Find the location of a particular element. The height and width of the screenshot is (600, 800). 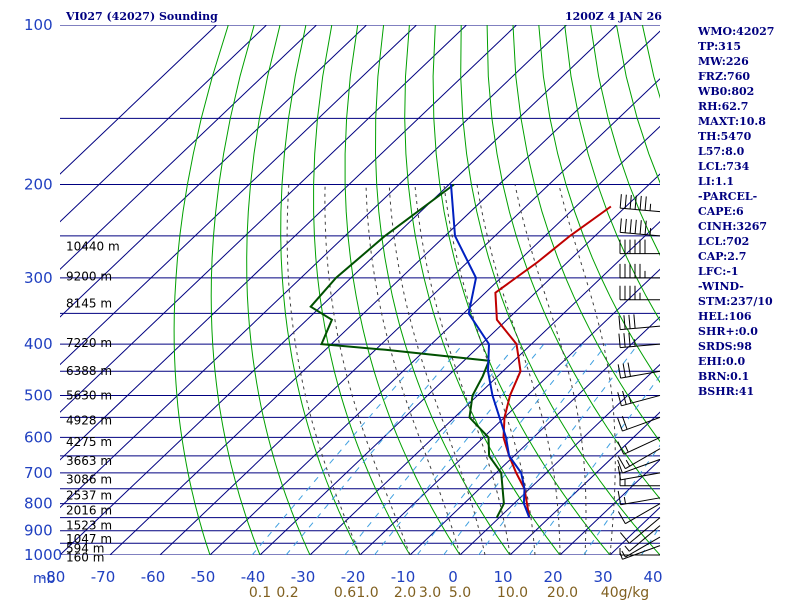

index-value: SRDS:98 is located at coordinates (725, 346).